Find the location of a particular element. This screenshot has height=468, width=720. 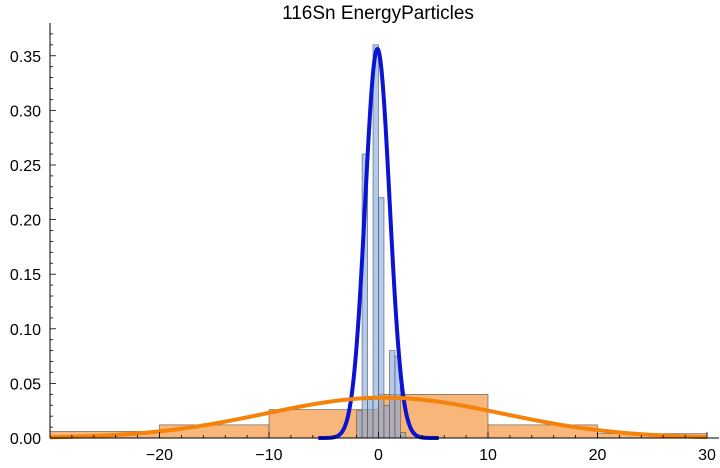

y-tick-label: 0.30 is located at coordinates (25, 111).